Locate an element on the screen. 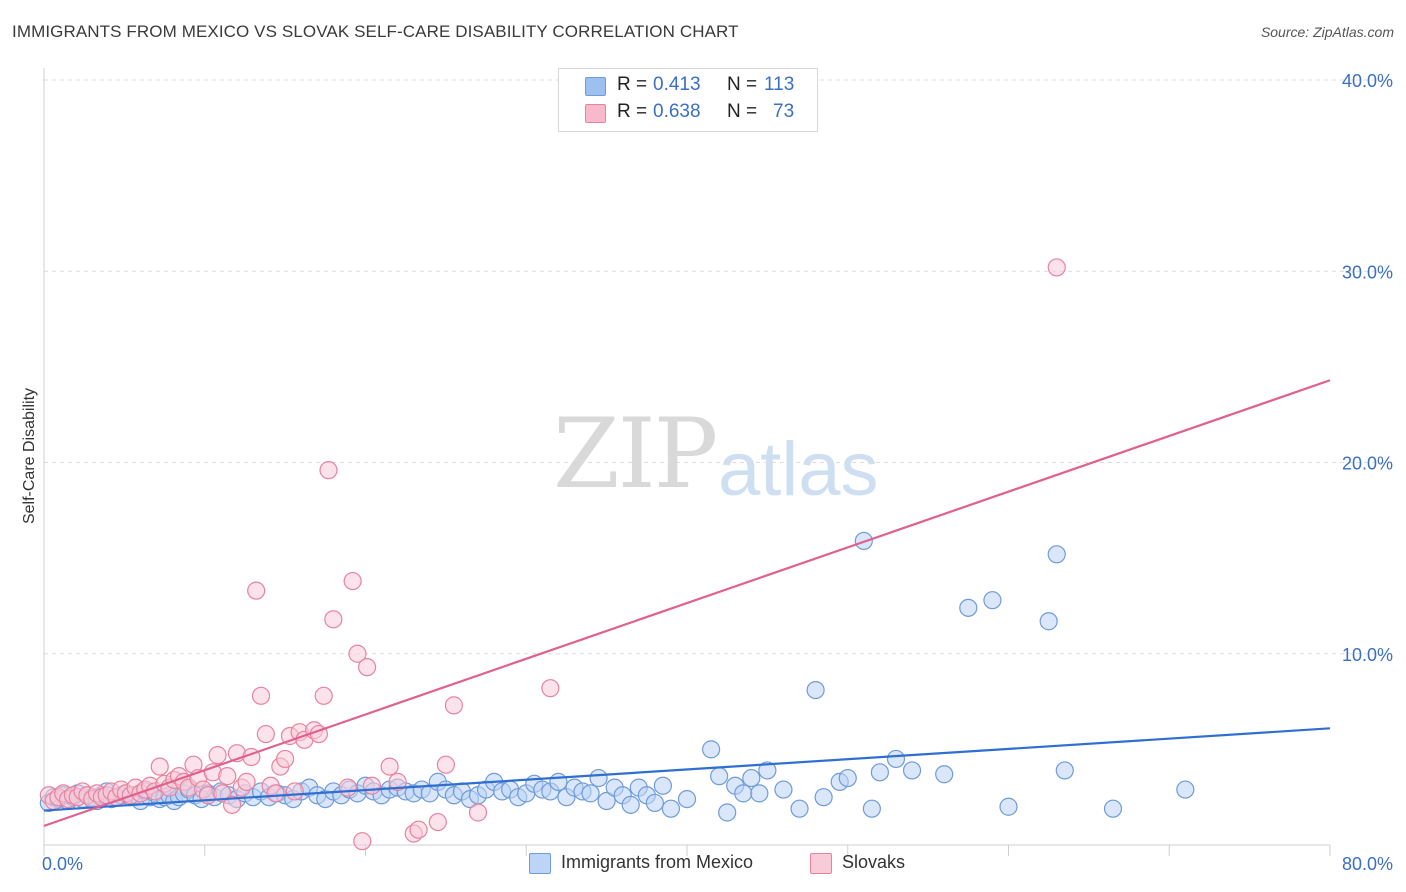 This screenshot has width=1406, height=892. legend-r-value: 0.413 is located at coordinates (677, 84).